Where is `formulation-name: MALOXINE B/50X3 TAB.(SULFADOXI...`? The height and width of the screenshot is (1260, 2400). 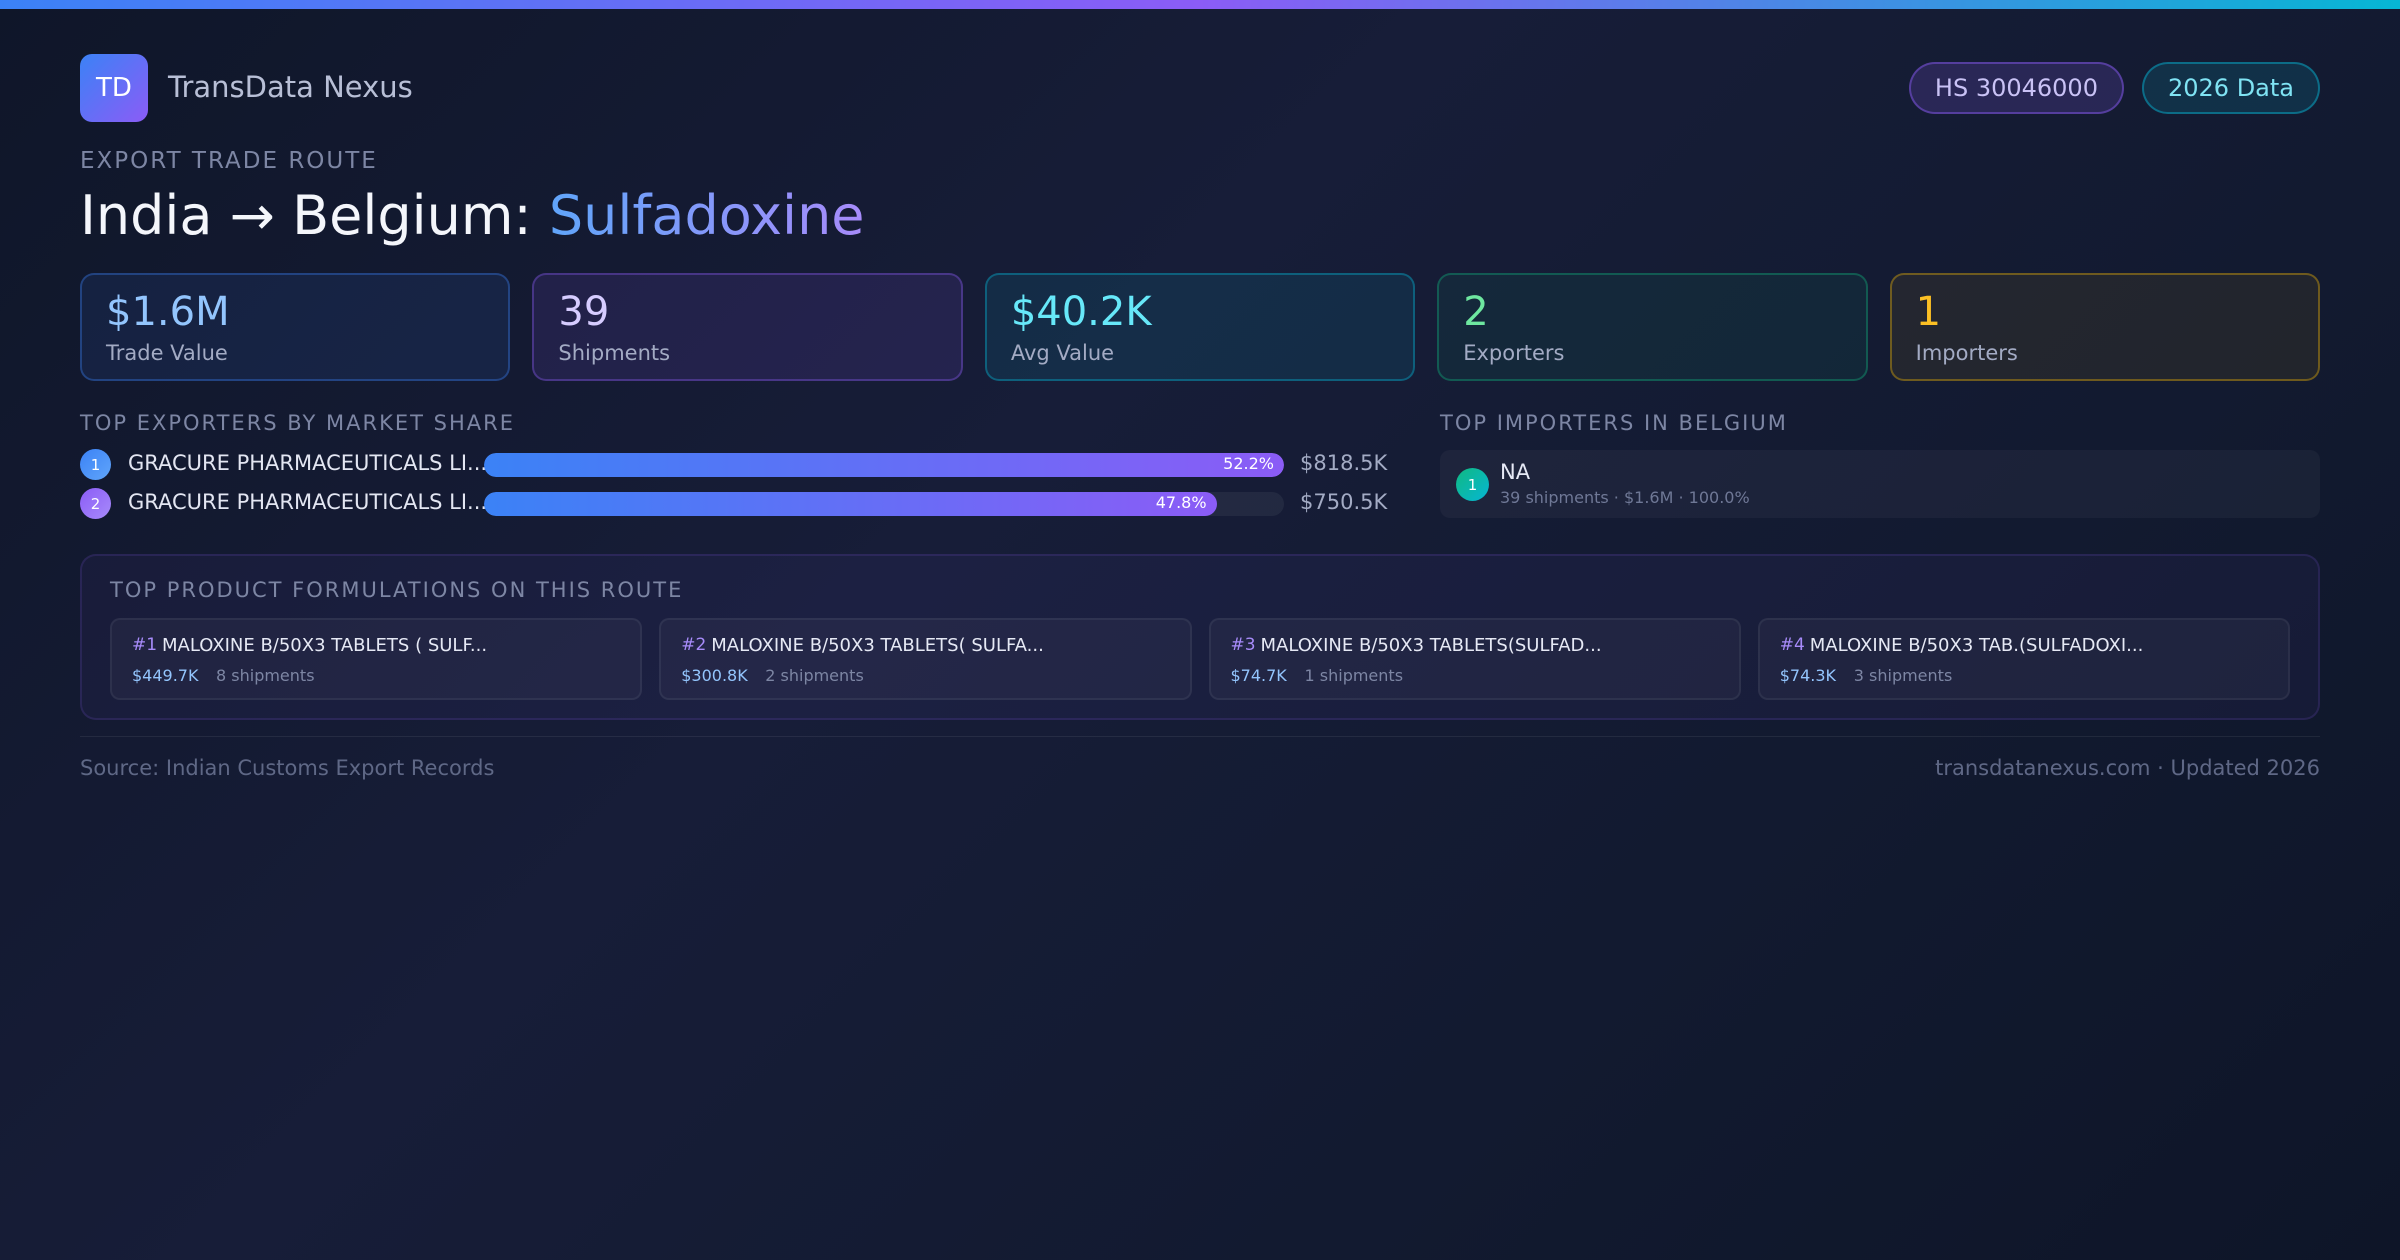 formulation-name: MALOXINE B/50X3 TAB.(SULFADOXI... is located at coordinates (1976, 645).